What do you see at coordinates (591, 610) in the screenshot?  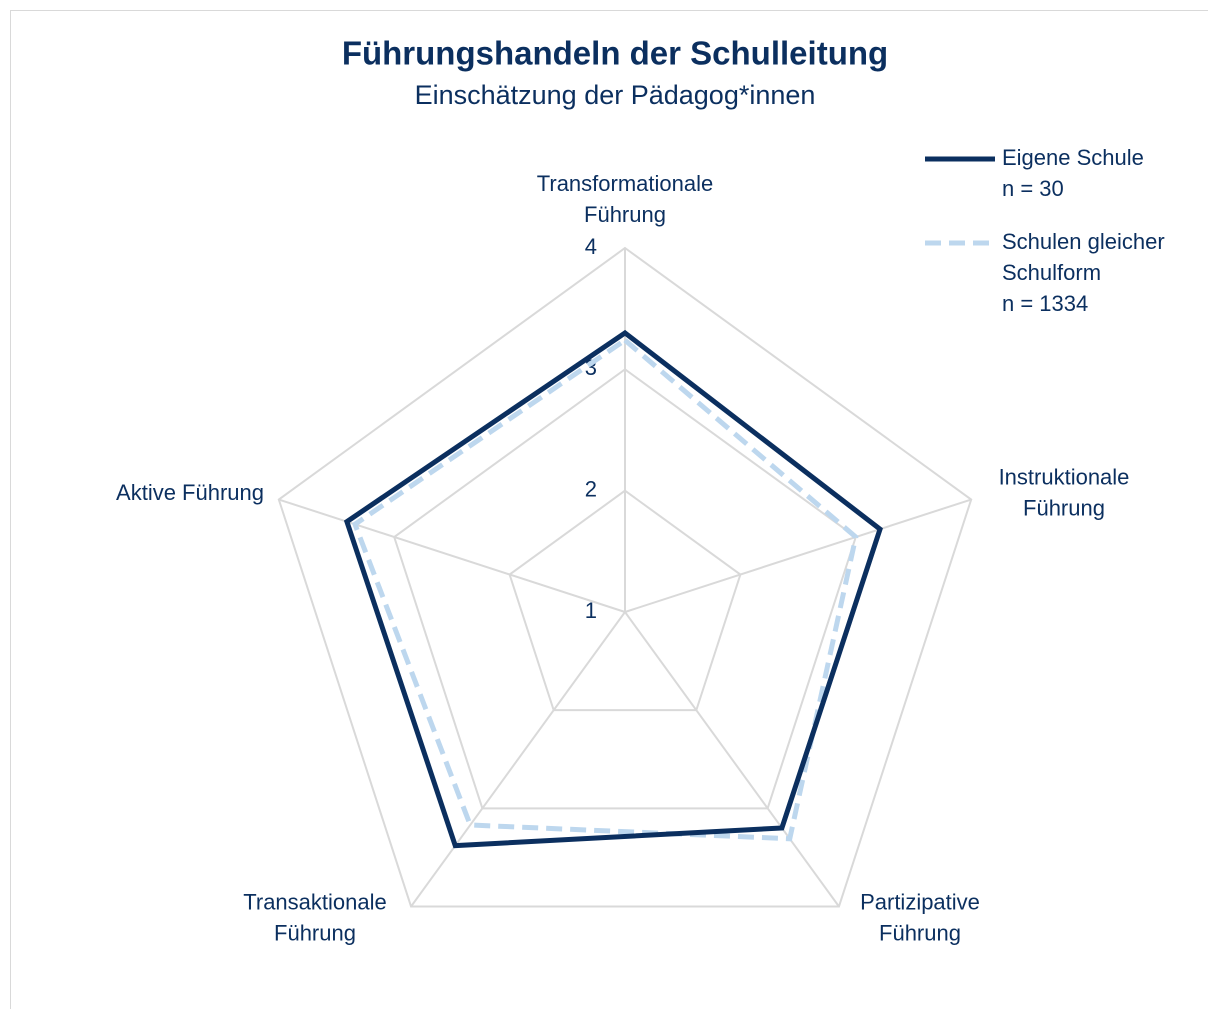 I see `tick-label: 1` at bounding box center [591, 610].